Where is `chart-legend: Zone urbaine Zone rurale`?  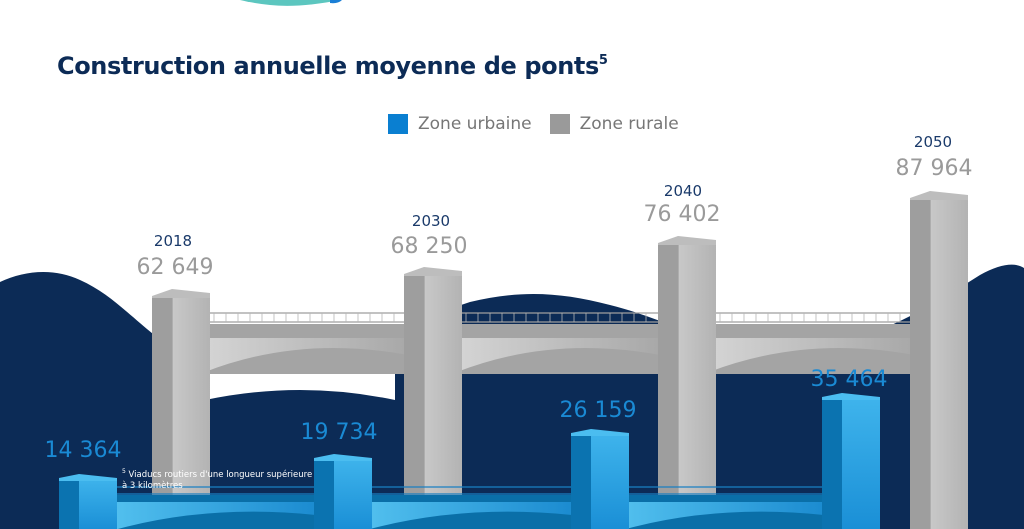 chart-legend: Zone urbaine Zone rurale is located at coordinates (533, 124).